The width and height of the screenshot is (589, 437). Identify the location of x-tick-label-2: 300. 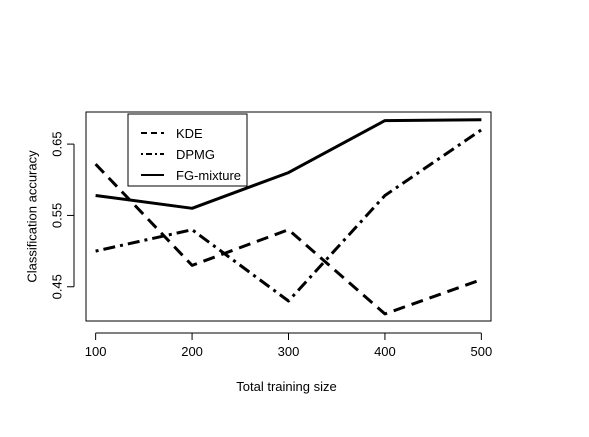
(289, 351).